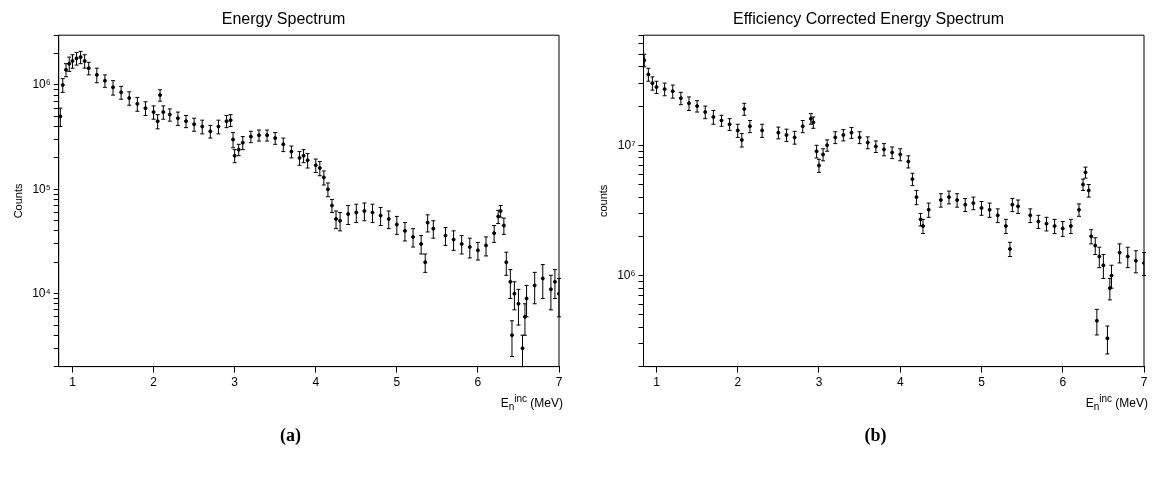  I want to click on y-tick-label: 10⁷, so click(626, 144).